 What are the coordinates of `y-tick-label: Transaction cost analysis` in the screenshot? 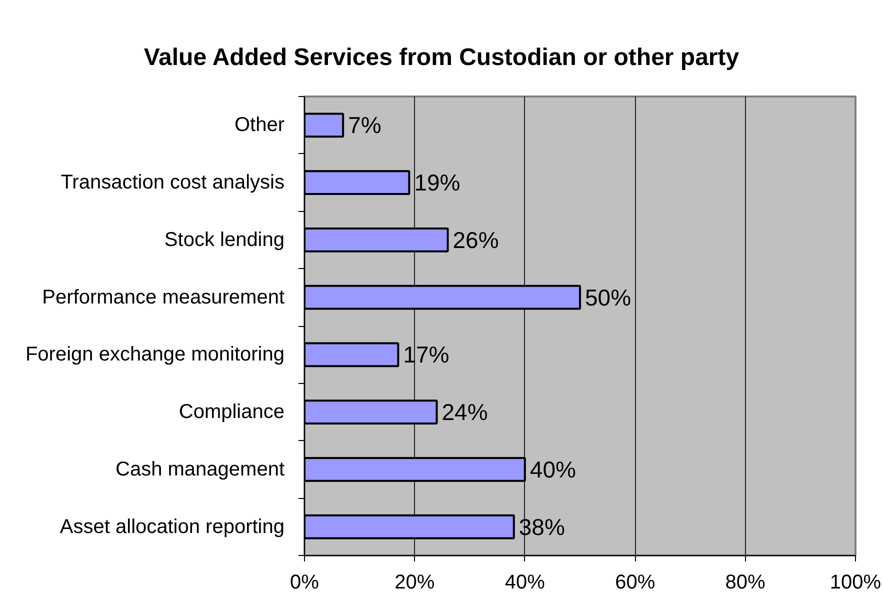 It's located at (172, 183).